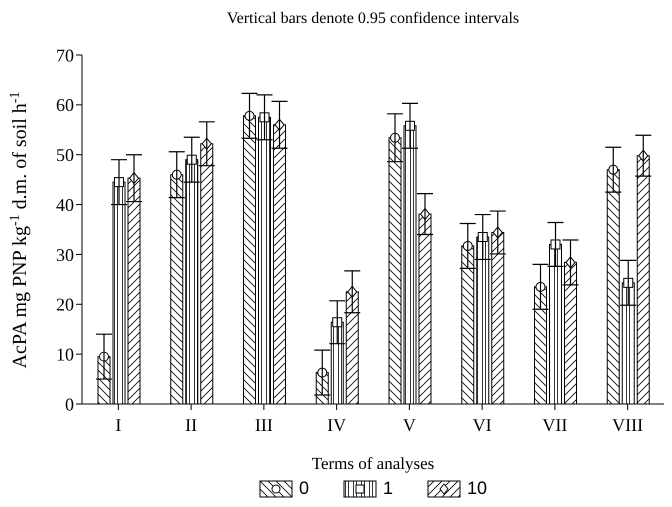 The height and width of the screenshot is (507, 672). I want to click on legend-label: 0, so click(303, 488).